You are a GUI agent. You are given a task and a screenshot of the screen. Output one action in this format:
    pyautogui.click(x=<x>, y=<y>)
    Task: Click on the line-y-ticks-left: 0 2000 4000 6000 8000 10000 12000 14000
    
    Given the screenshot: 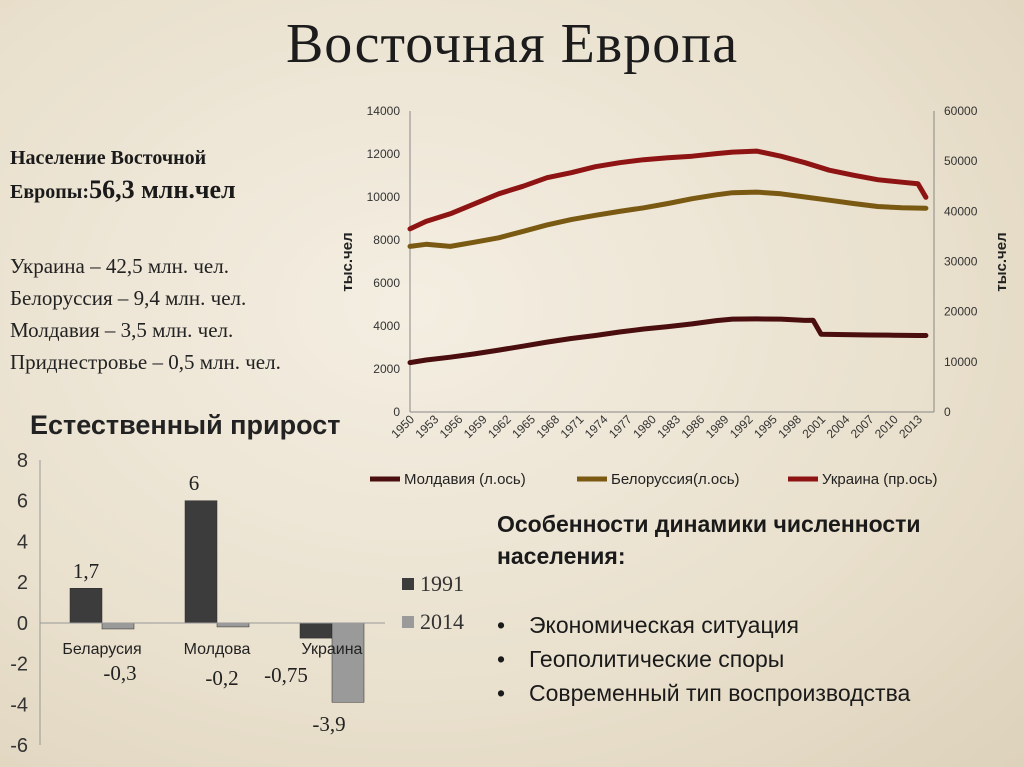 What is the action you would take?
    pyautogui.click(x=384, y=261)
    